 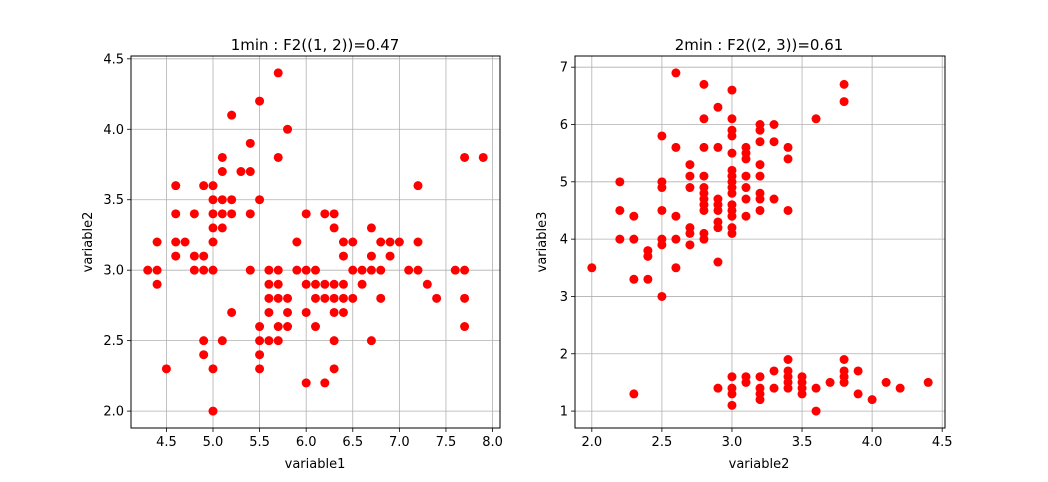 I want to click on chart-title: 1min : F2((1, 2))=0.47, so click(x=315, y=45).